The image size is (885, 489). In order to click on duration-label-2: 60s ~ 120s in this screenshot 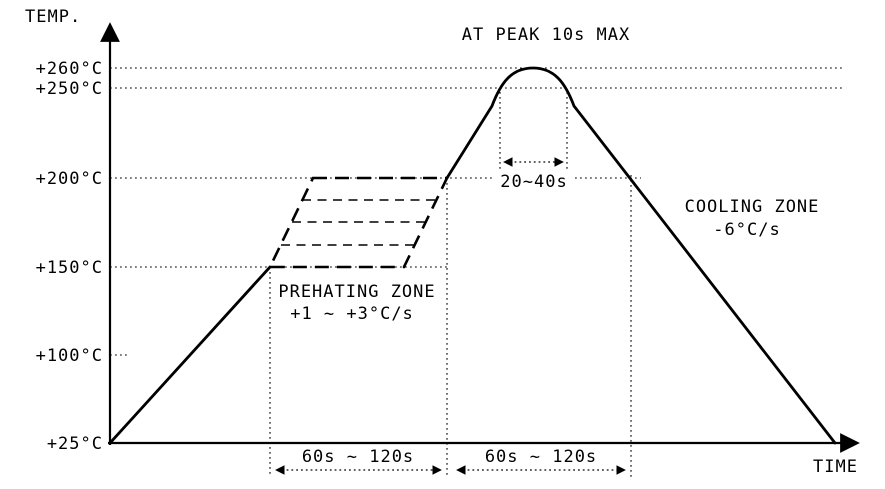, I will do `click(541, 457)`.